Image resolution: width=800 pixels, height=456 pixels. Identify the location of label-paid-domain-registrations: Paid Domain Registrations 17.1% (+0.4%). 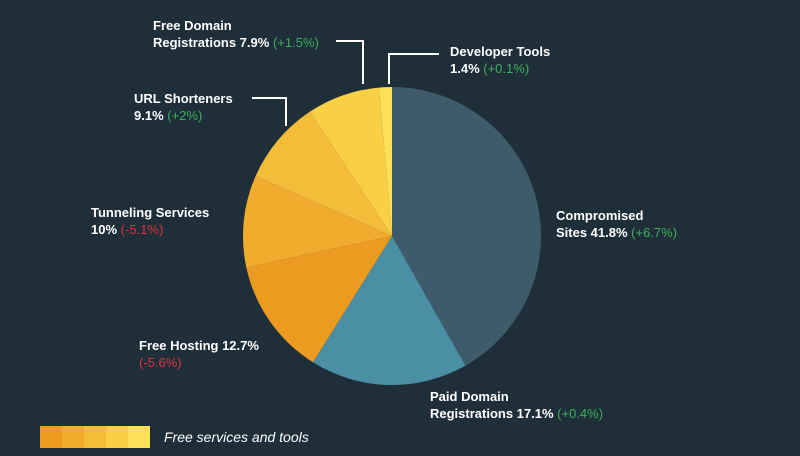
(517, 405).